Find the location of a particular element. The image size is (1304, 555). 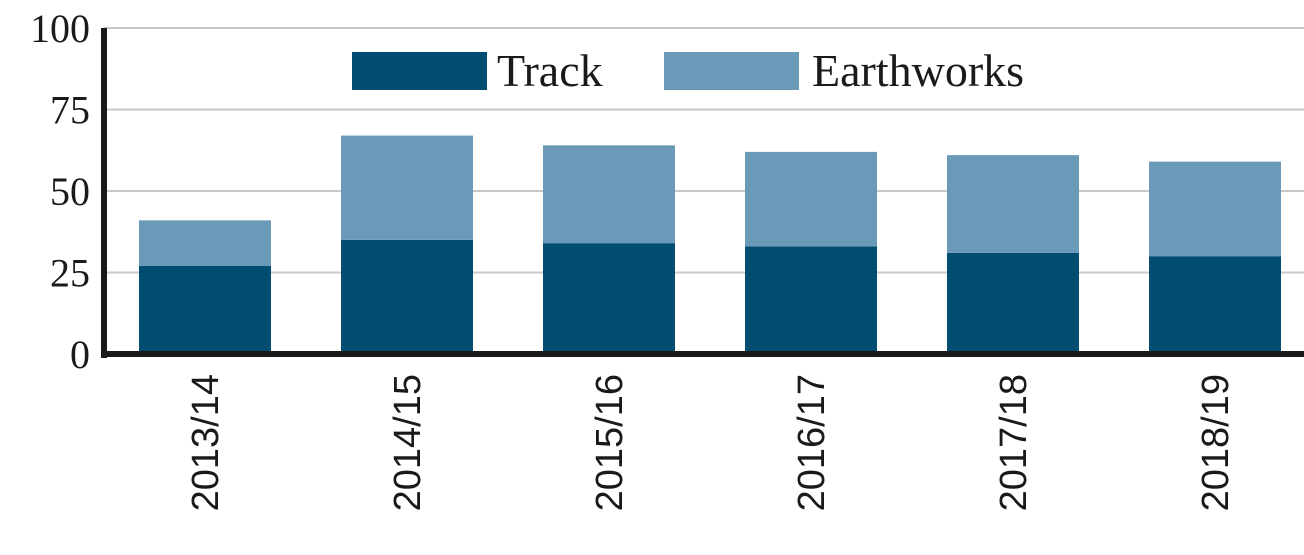

y-tick-label: 75 is located at coordinates (70, 110).